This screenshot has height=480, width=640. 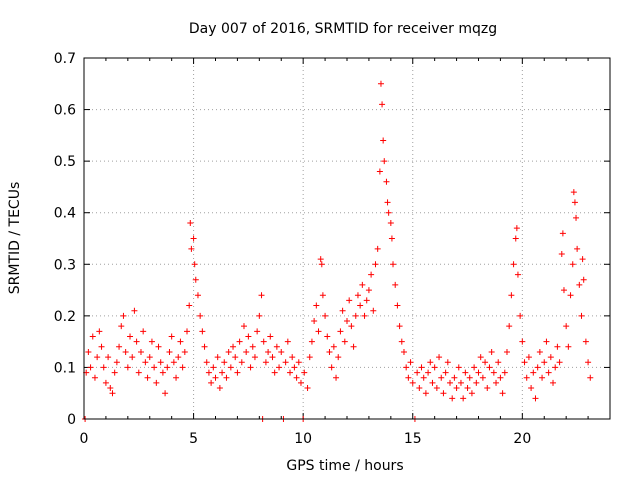 What do you see at coordinates (65, 59) in the screenshot?
I see `y-tick-label: 0.7` at bounding box center [65, 59].